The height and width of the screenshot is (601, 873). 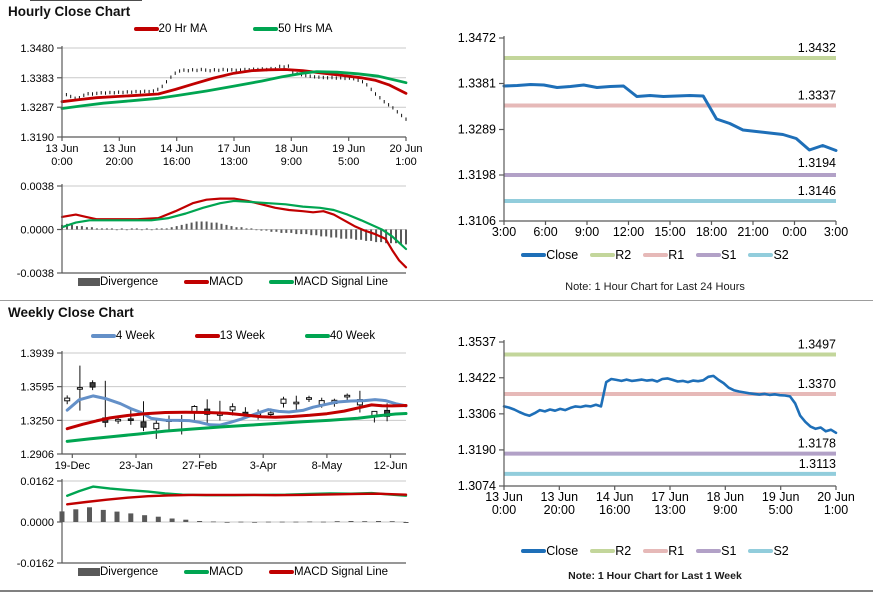 I want to click on weekly-ma-legend: 4 Week 13 Week 40 Week, so click(x=233, y=336).